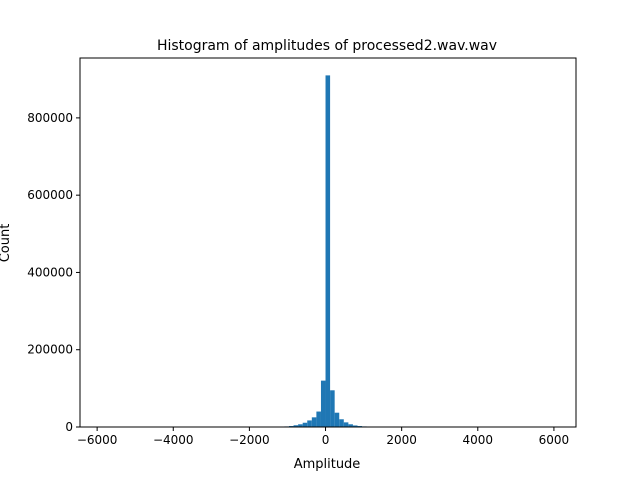 The width and height of the screenshot is (640, 480). What do you see at coordinates (326, 440) in the screenshot?
I see `x-tick-label: 0` at bounding box center [326, 440].